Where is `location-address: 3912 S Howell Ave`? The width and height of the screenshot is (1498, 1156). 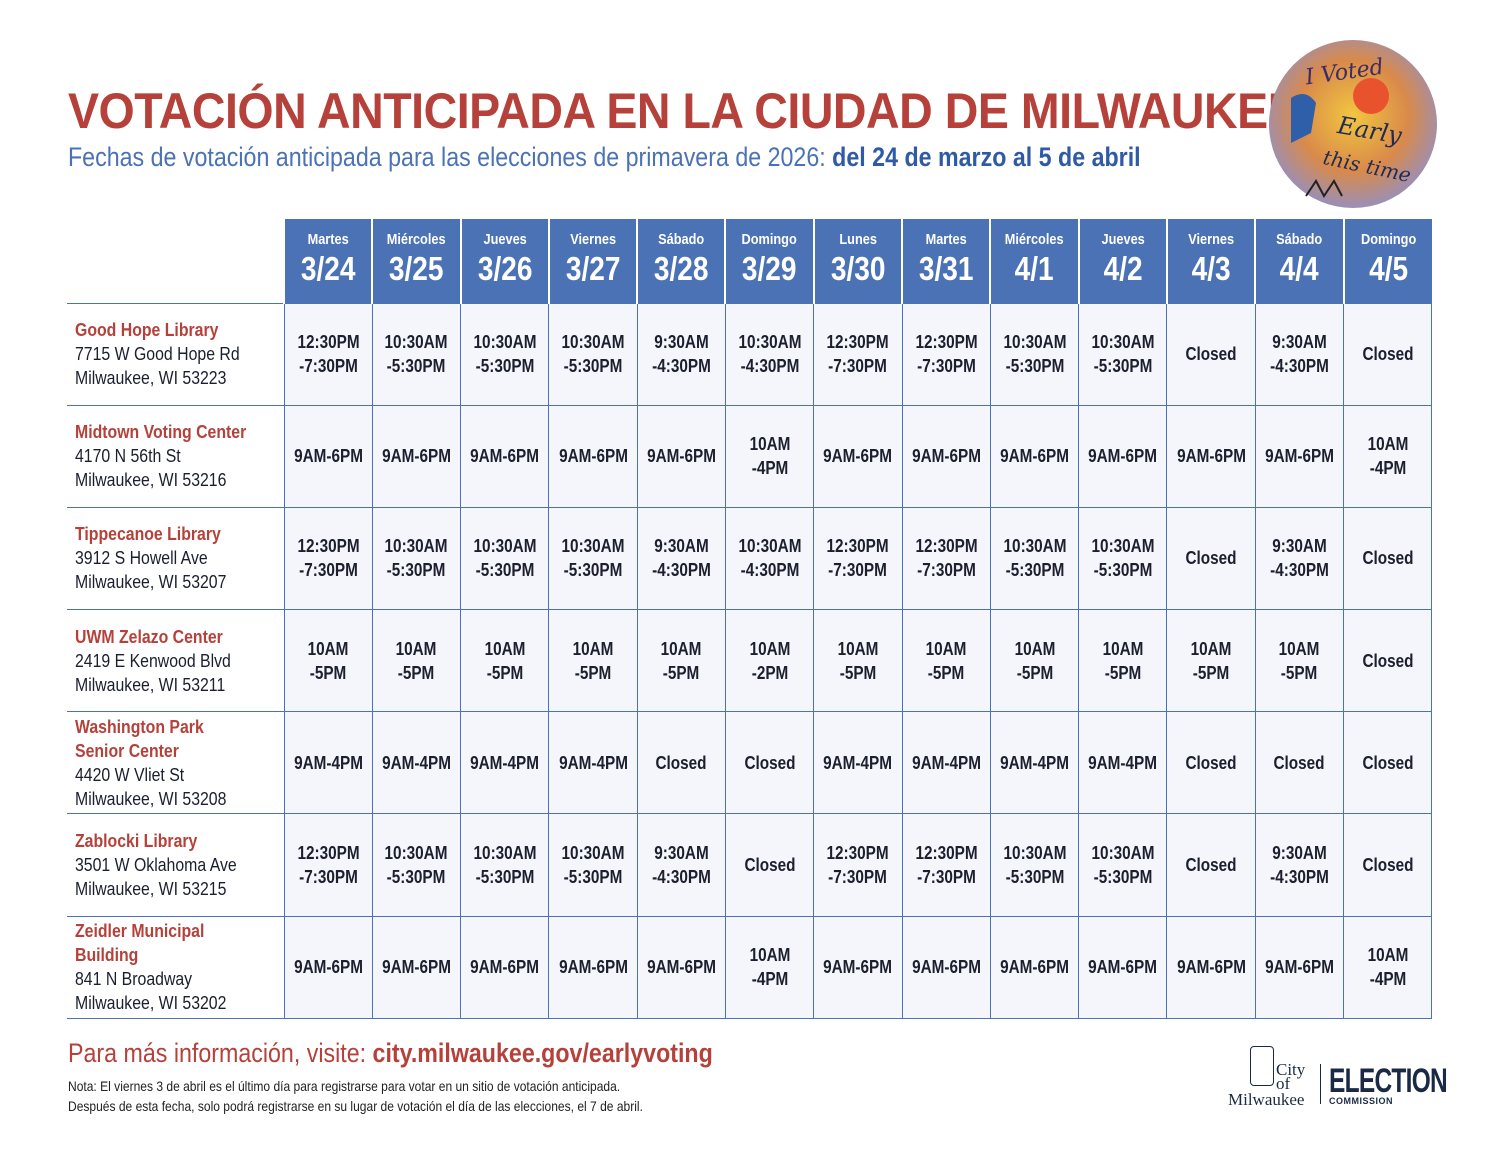 location-address: 3912 S Howell Ave is located at coordinates (141, 558).